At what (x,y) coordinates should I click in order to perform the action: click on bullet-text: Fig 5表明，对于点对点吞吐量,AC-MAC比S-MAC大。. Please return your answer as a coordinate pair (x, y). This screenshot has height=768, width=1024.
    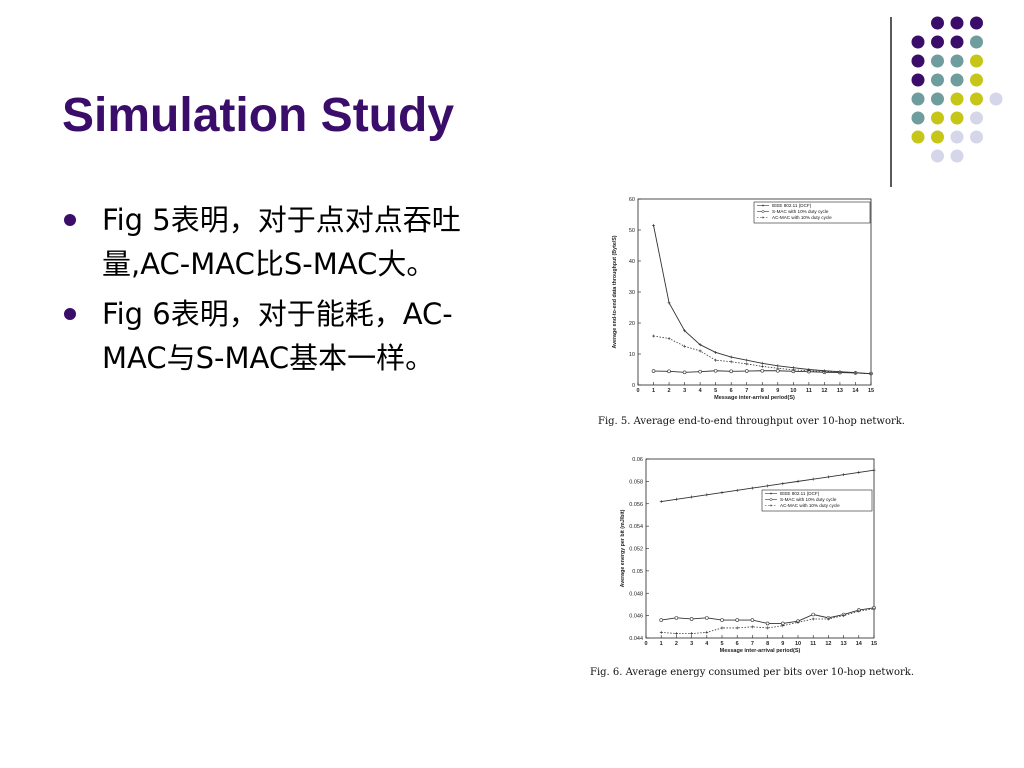
    Looking at the image, I should click on (281, 242).